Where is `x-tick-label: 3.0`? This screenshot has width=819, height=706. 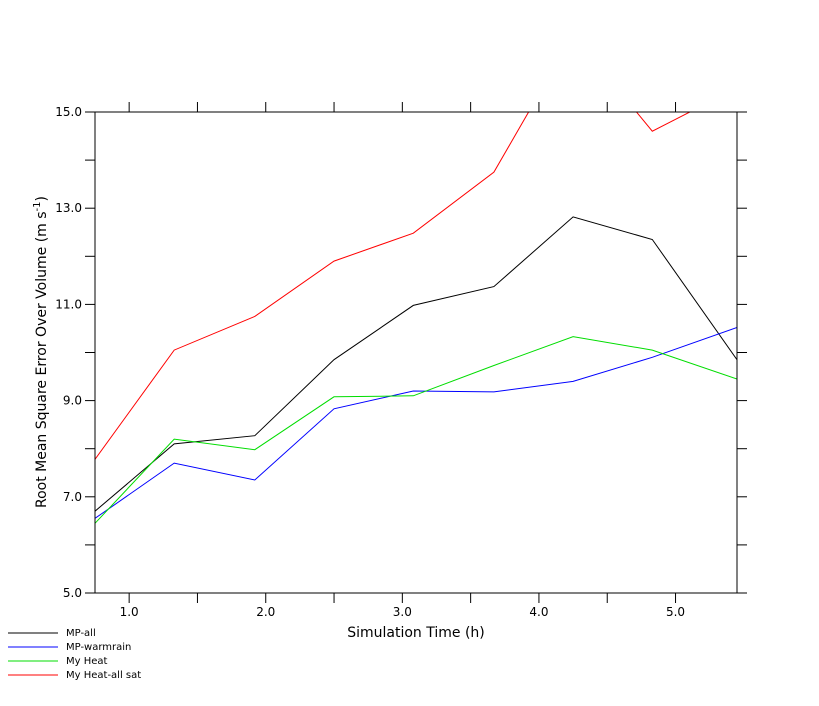
x-tick-label: 3.0 is located at coordinates (402, 612).